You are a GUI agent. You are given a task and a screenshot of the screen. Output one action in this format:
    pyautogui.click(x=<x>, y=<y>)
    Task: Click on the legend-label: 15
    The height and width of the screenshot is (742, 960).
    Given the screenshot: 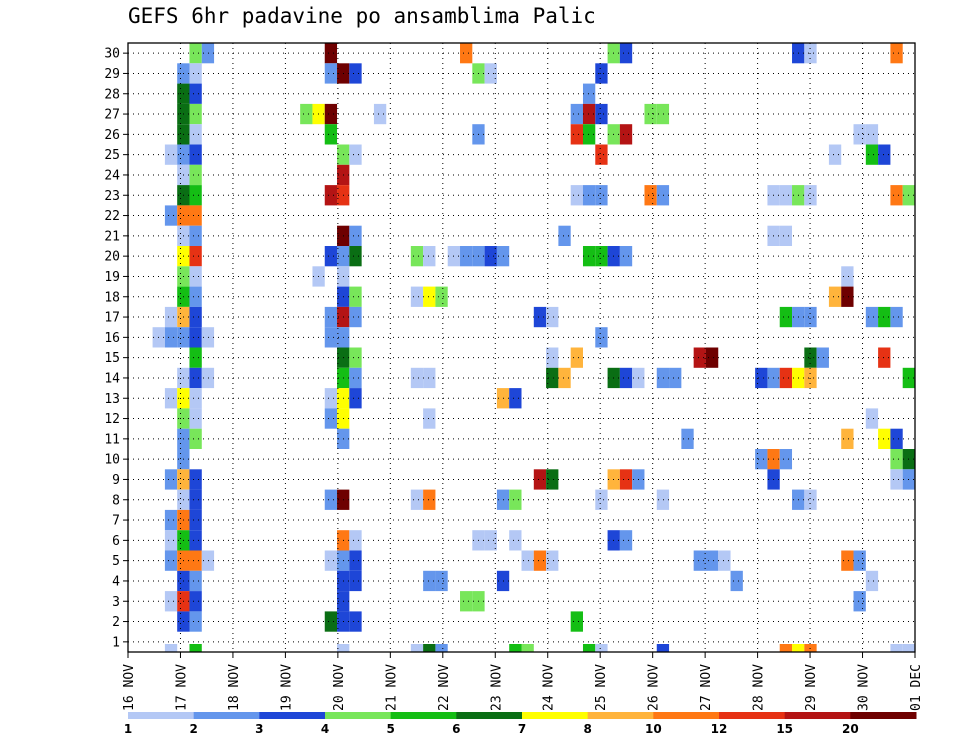 What is the action you would take?
    pyautogui.click(x=784, y=729)
    